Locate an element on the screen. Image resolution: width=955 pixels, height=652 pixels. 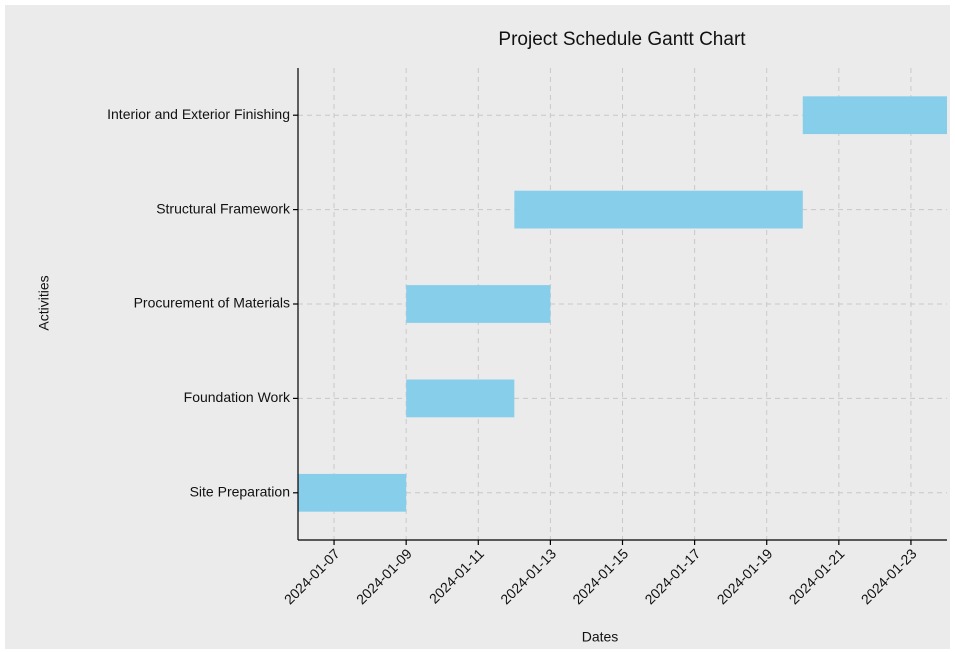
y-tick-label: Site Preparation is located at coordinates (240, 492).